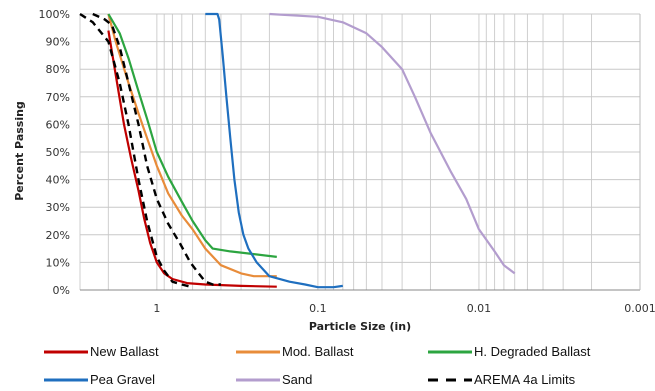 This screenshot has width=655, height=391. I want to click on legend-label: Sand, so click(297, 379).